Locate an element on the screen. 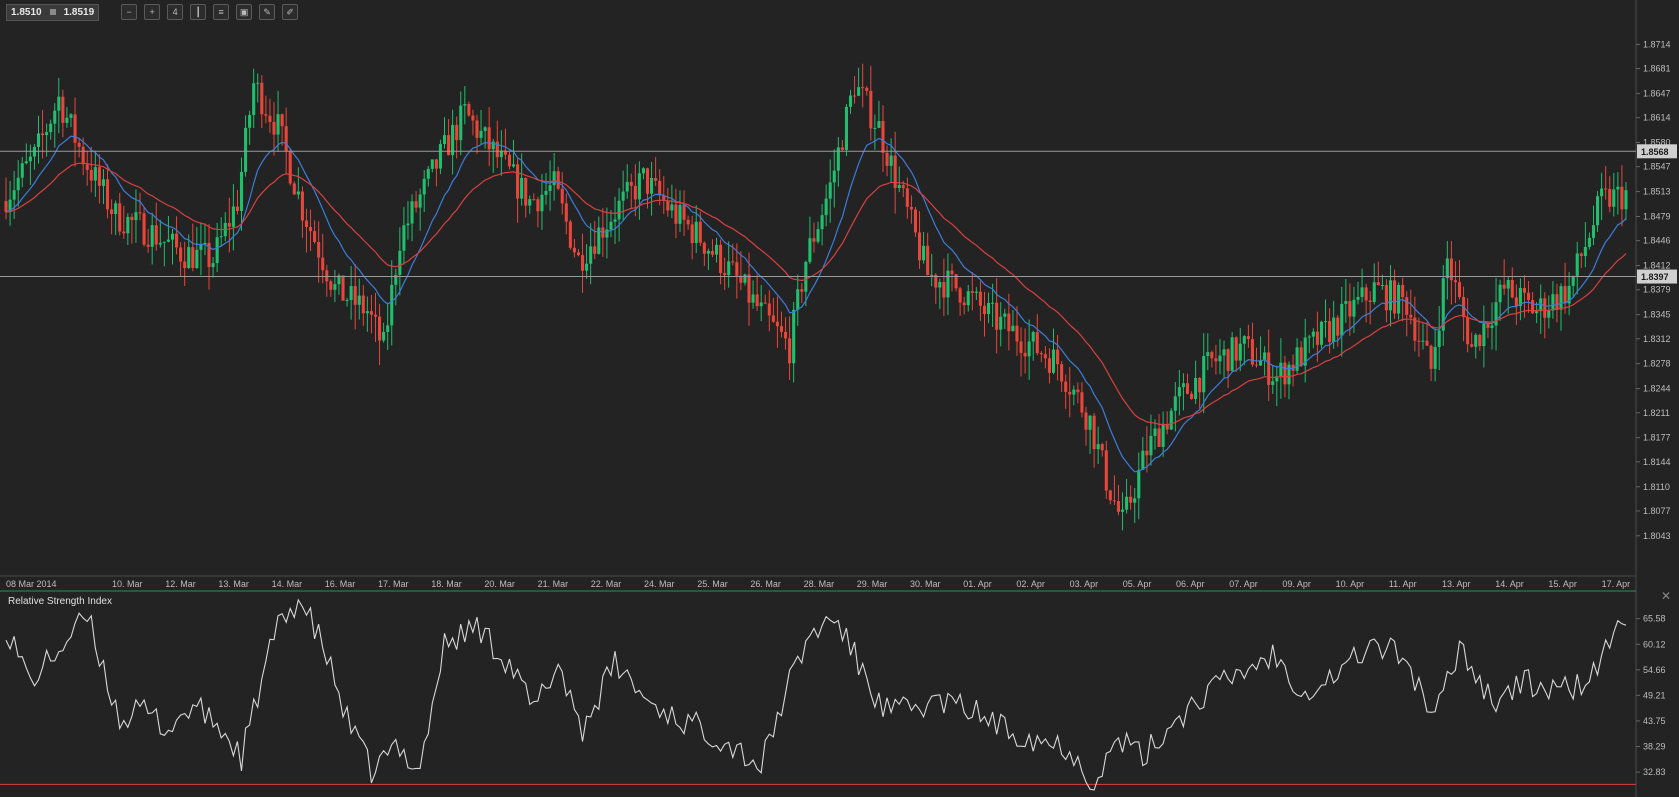 The width and height of the screenshot is (1679, 797). draw-icon: ✎ is located at coordinates (267, 12).